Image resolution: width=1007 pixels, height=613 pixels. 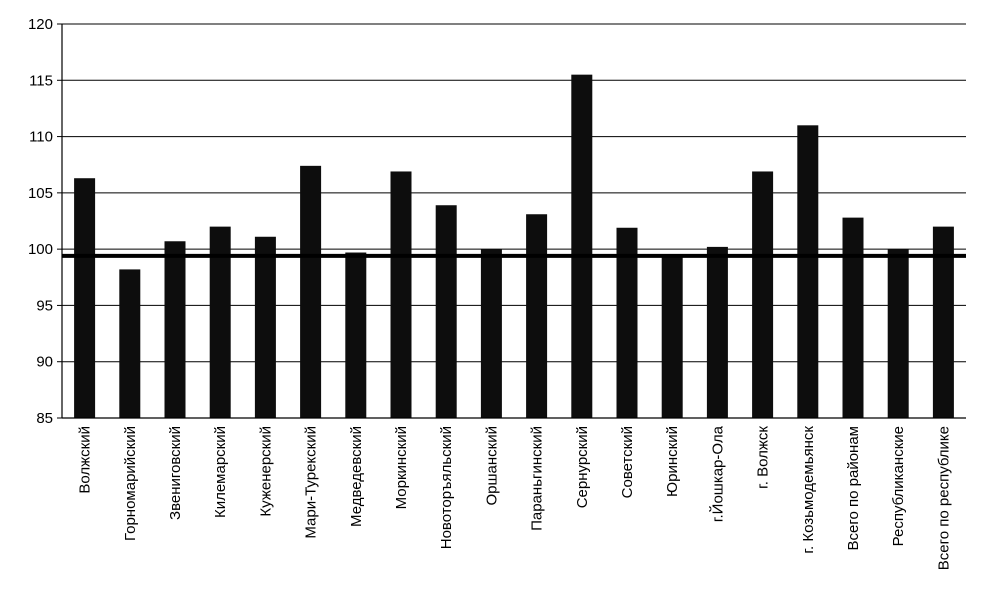 I want to click on category-label-12: Сернурский, so click(x=582, y=467).